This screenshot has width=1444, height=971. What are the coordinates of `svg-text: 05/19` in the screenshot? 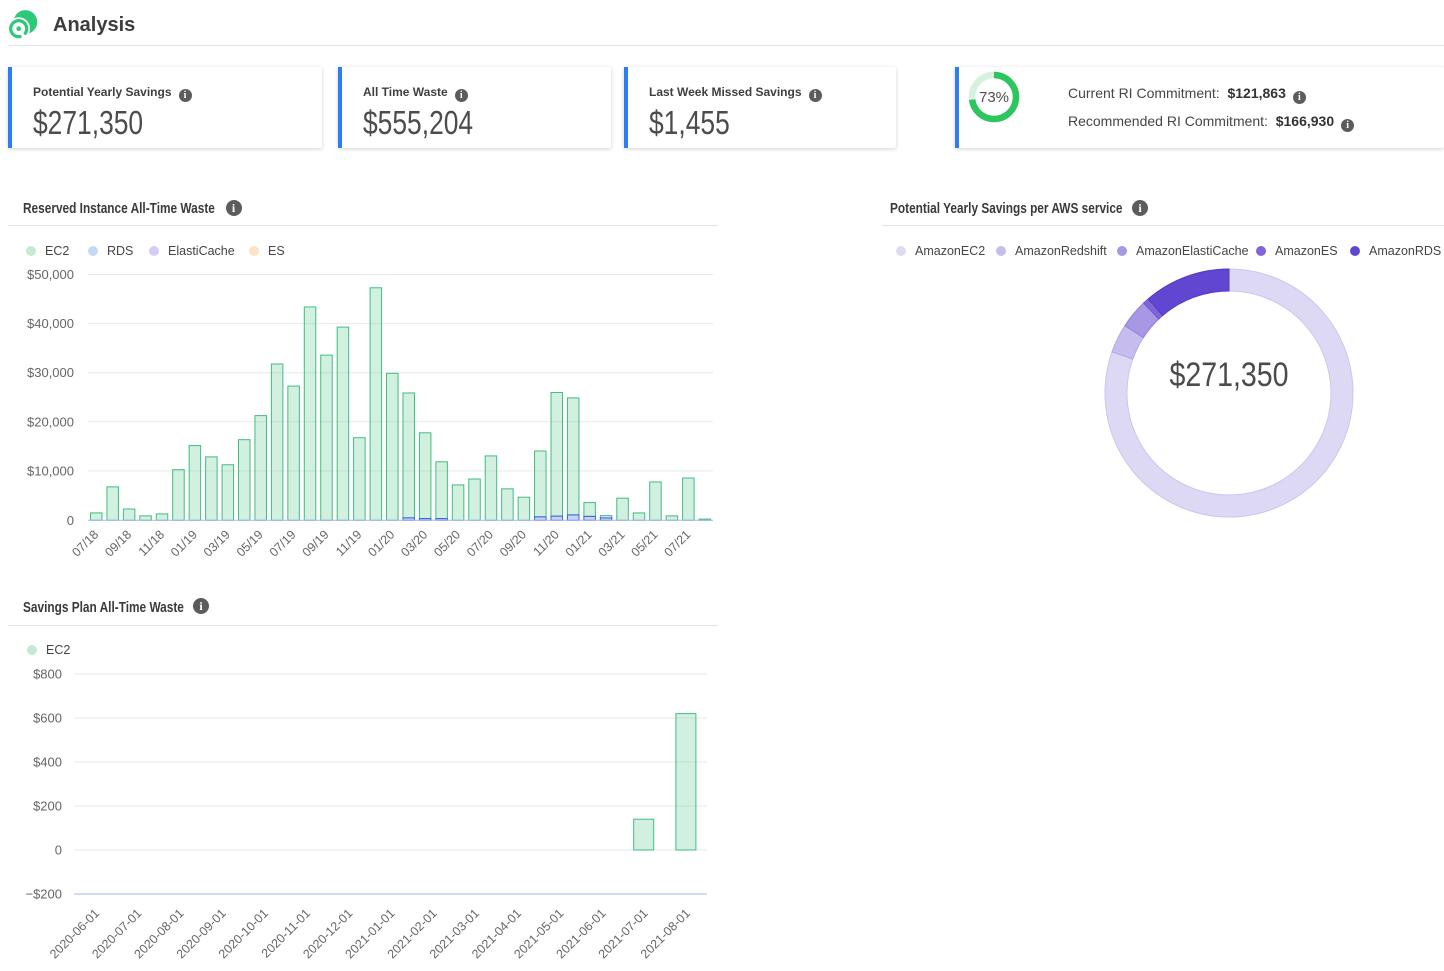 It's located at (250, 543).